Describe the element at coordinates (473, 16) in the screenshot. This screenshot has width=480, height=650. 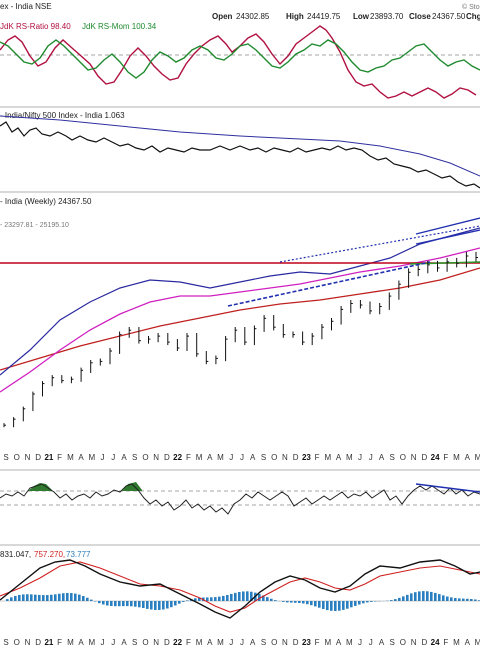
I see `chg-label: Chg` at that location.